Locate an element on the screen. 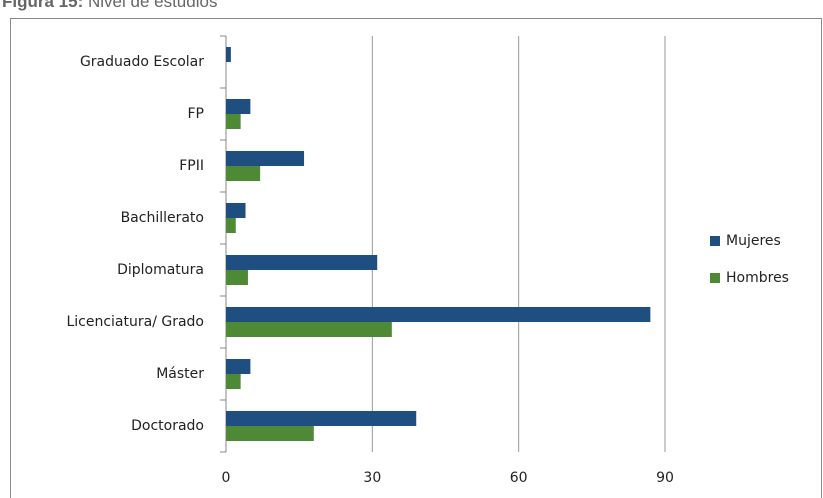 The width and height of the screenshot is (823, 498). title-label: Figura 15: is located at coordinates (42, 5).